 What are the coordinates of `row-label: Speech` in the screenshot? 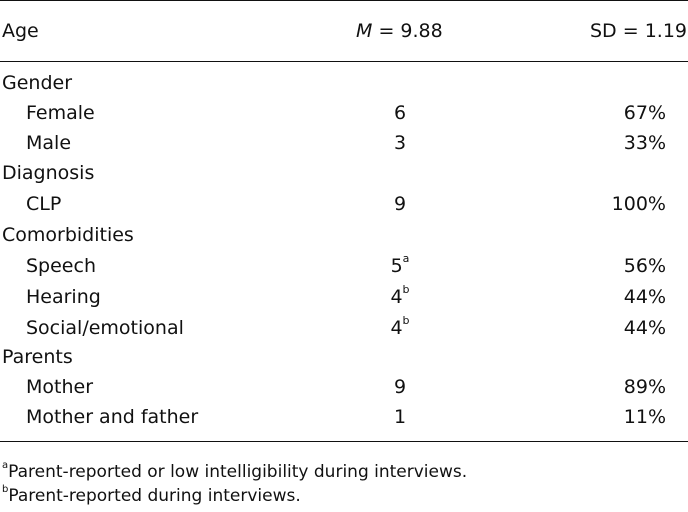 It's located at (61, 266).